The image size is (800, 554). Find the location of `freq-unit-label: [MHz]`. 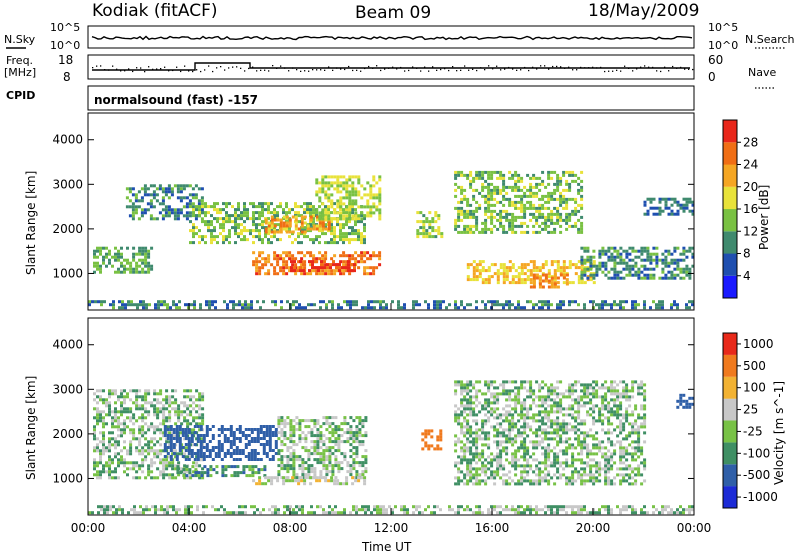

freq-unit-label: [MHz] is located at coordinates (20, 72).